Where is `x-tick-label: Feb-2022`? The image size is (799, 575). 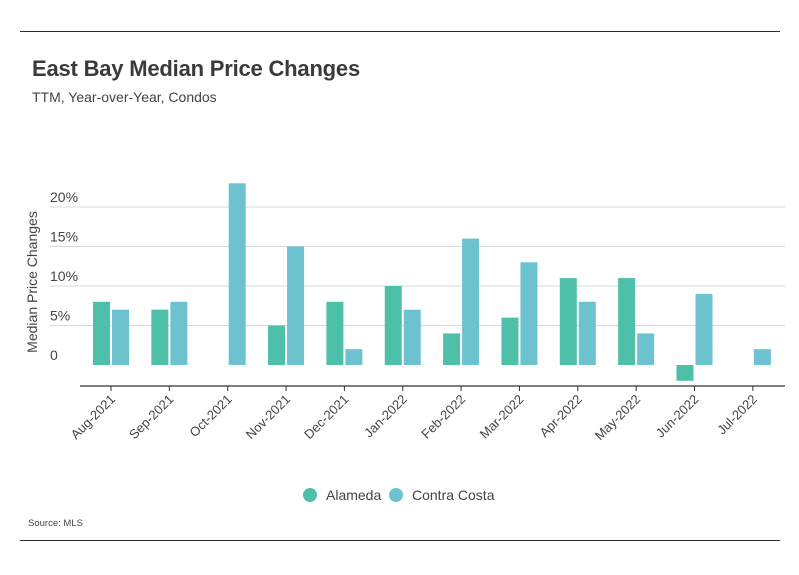 x-tick-label: Feb-2022 is located at coordinates (443, 417).